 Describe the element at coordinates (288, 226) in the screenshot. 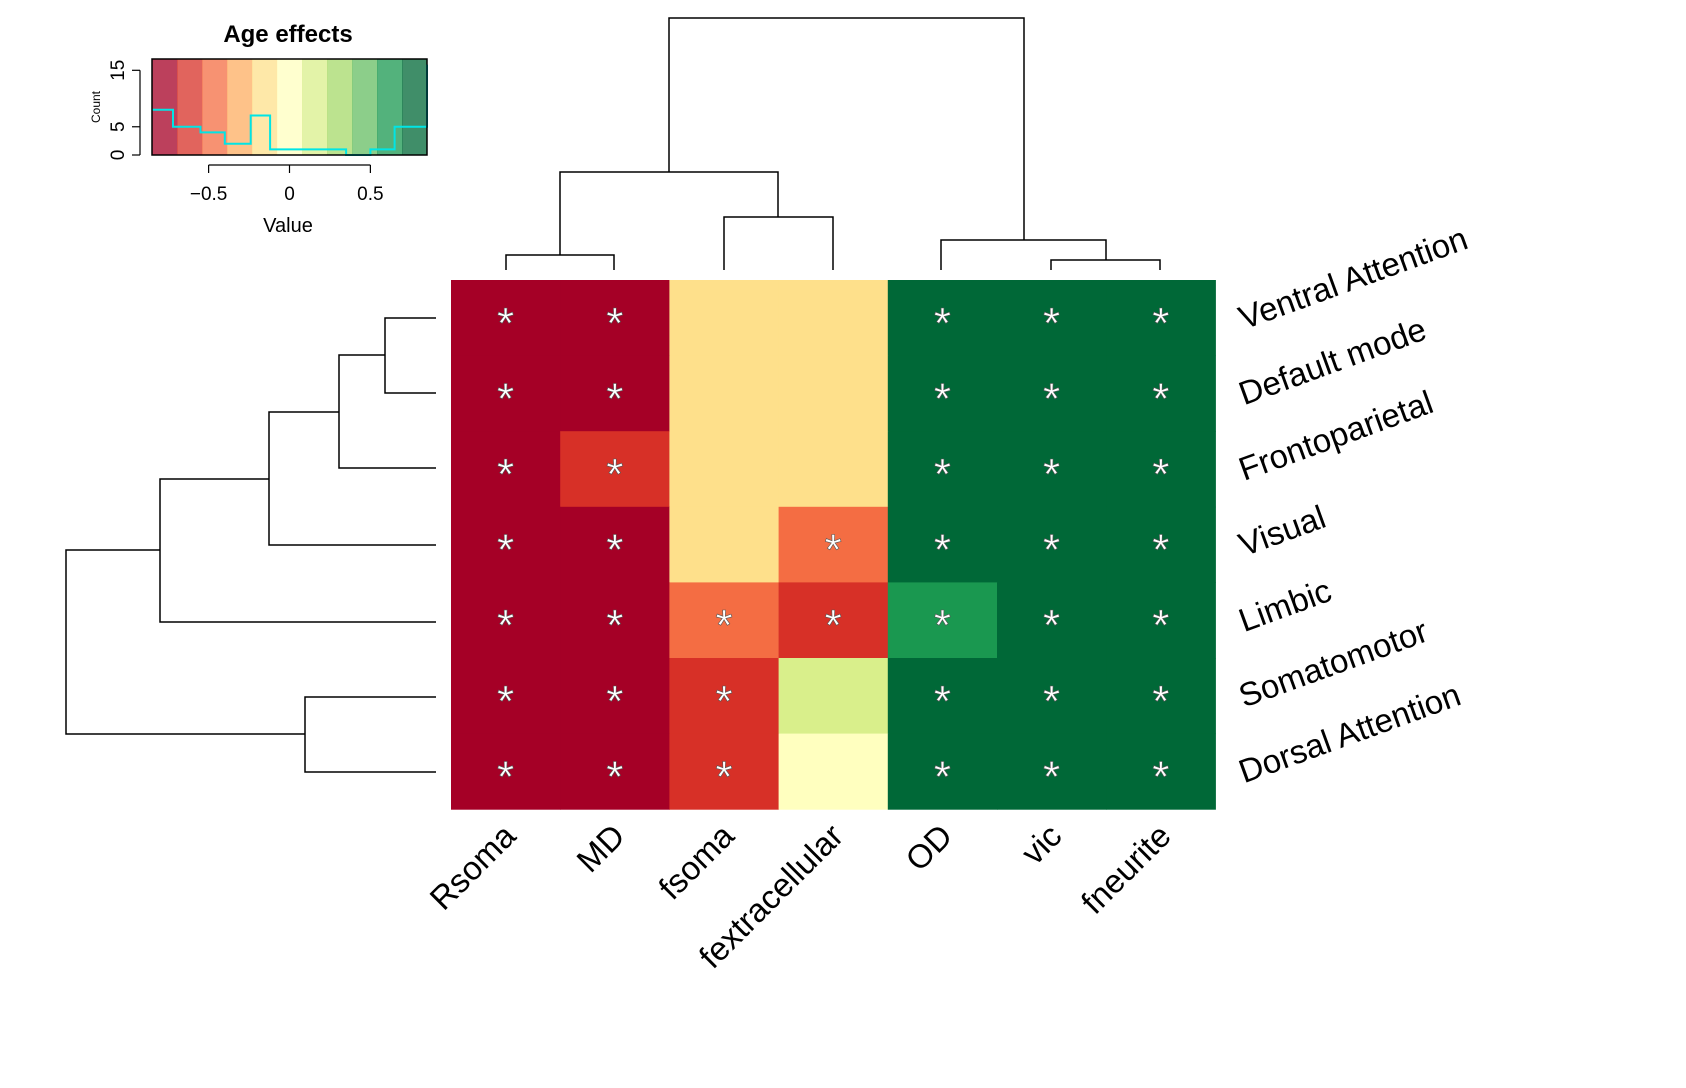

I see `color-key-xlabel: Value` at that location.